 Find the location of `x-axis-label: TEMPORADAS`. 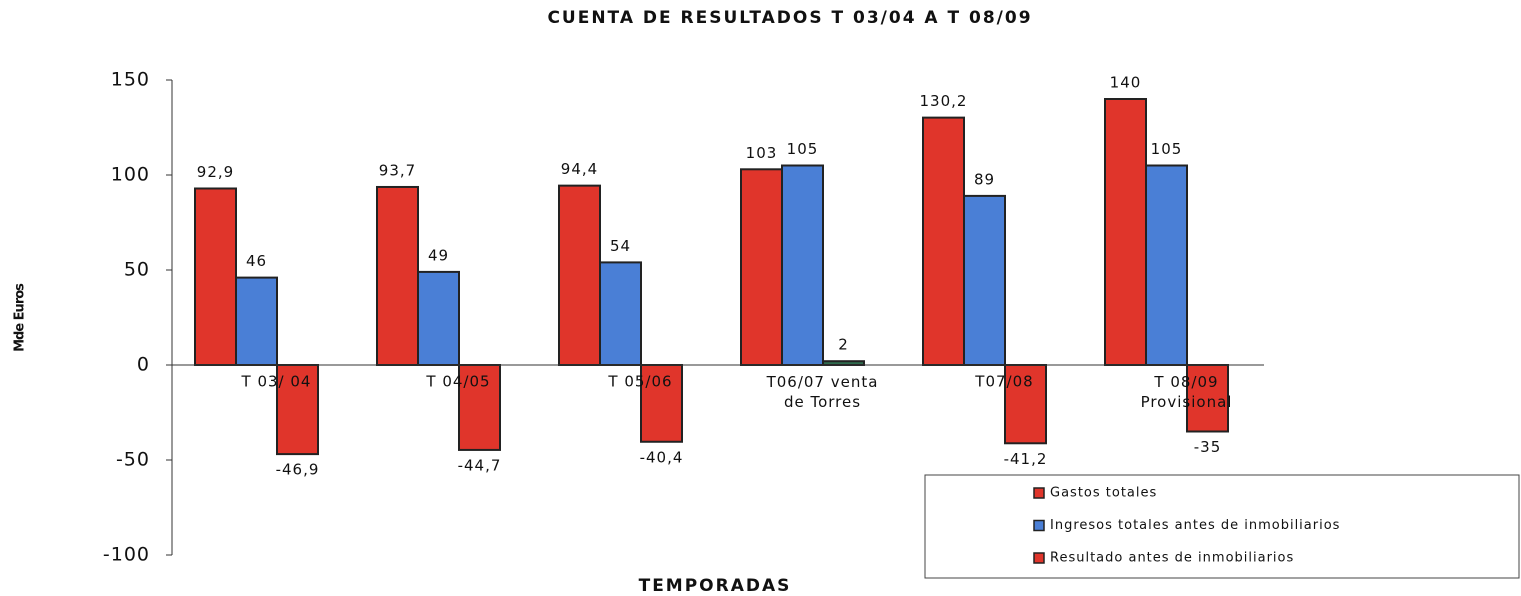

x-axis-label: TEMPORADAS is located at coordinates (715, 586).